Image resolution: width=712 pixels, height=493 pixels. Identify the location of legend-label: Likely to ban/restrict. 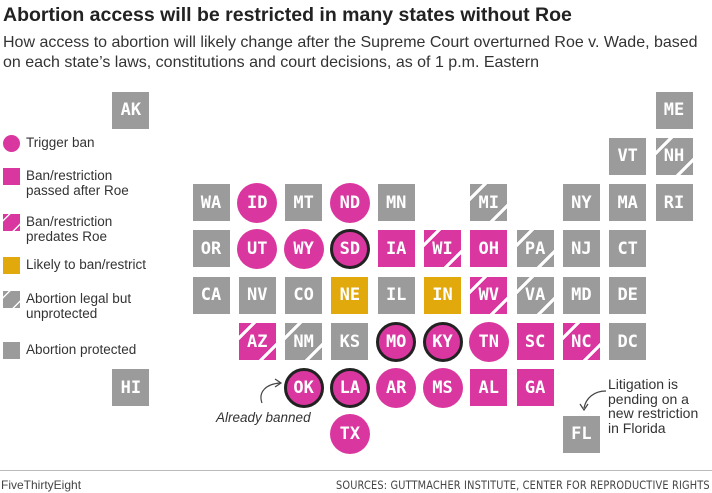
(86, 264).